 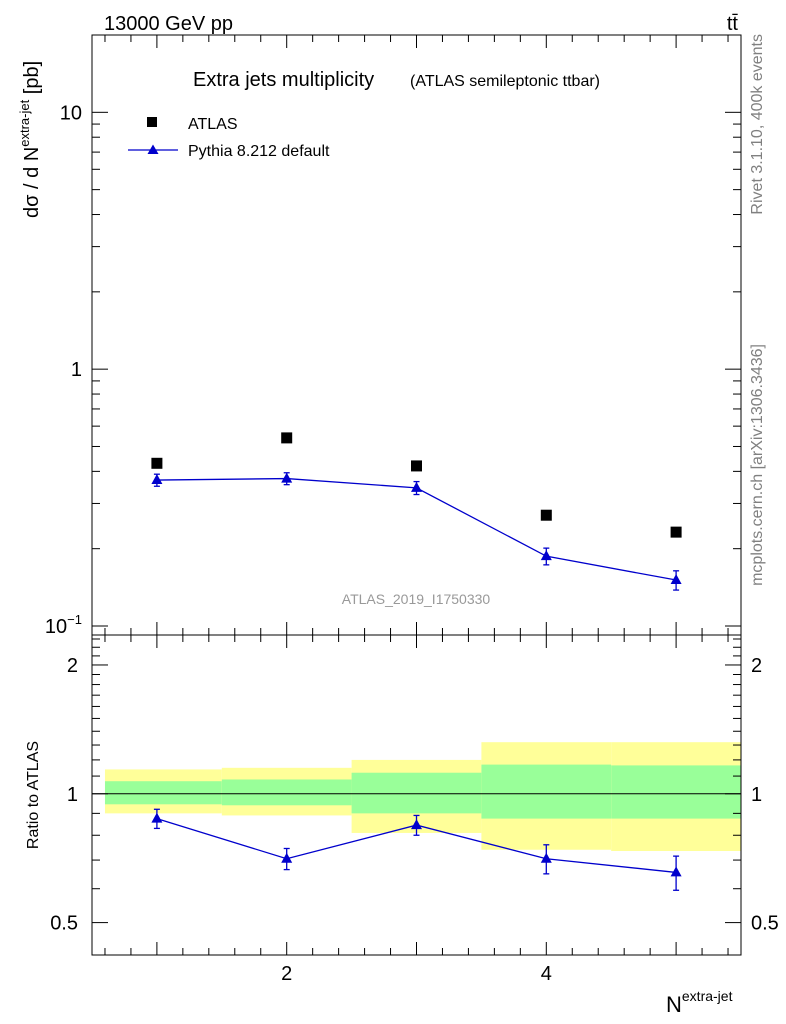 What do you see at coordinates (63, 625) in the screenshot?
I see `y-tick-label: 10−1` at bounding box center [63, 625].